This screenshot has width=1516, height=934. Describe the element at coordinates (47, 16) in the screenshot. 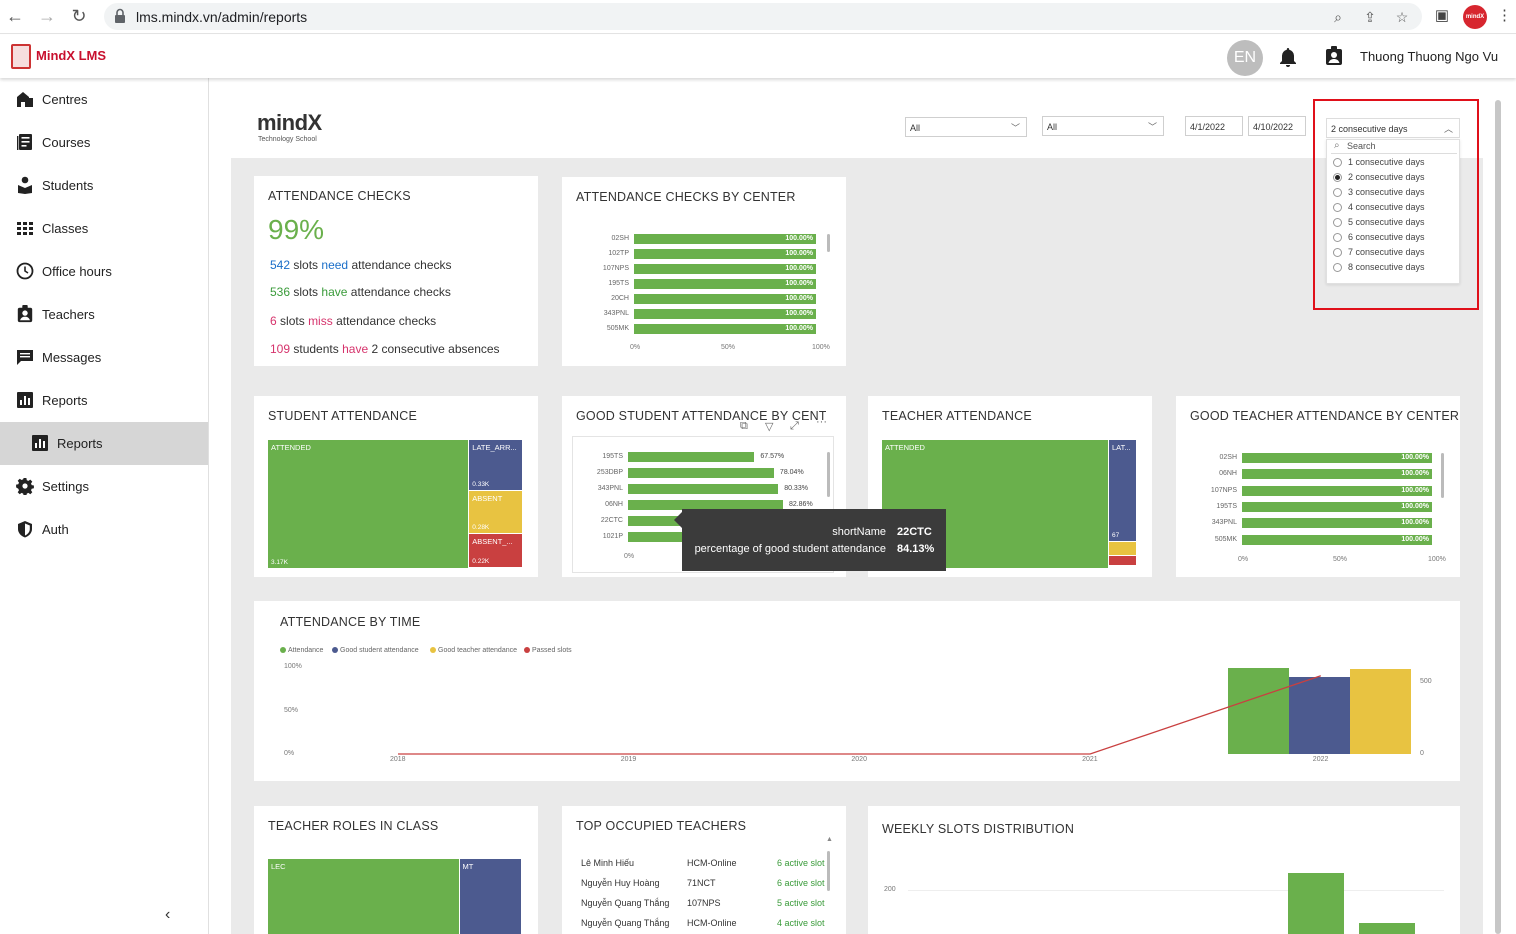

I see `forward-arrow-icon: →` at that location.